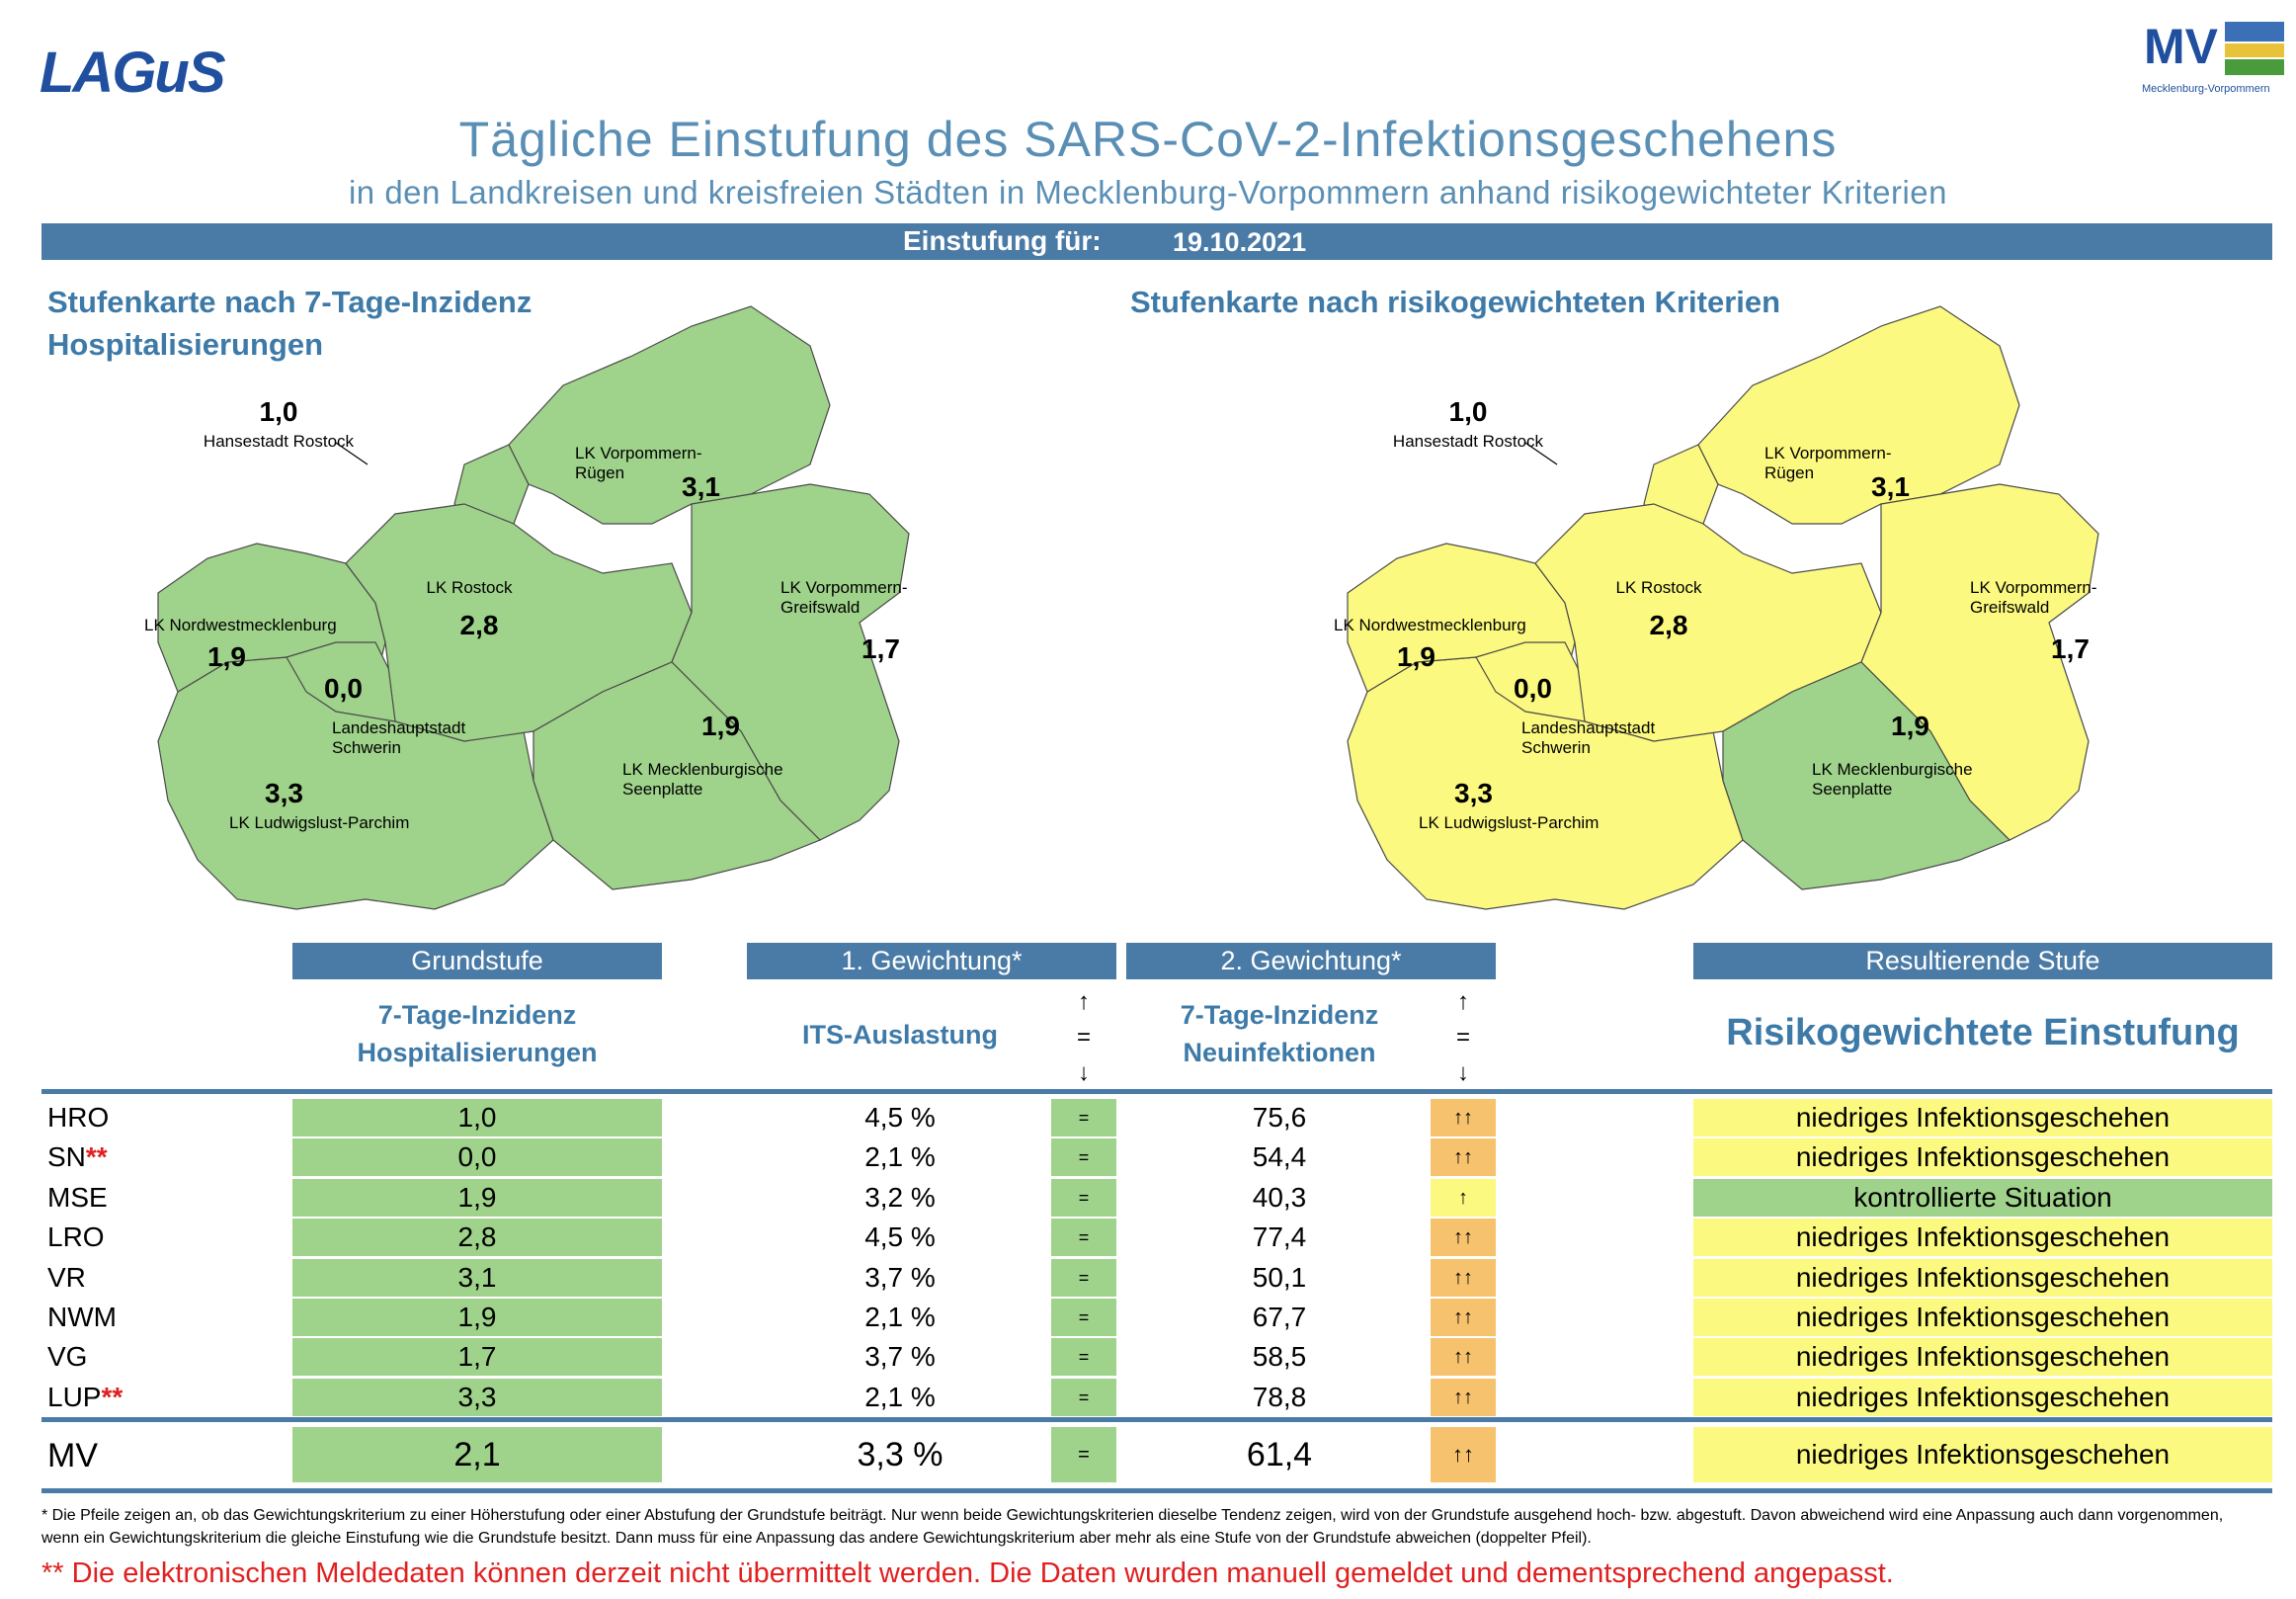 The image size is (2296, 1599). Describe the element at coordinates (1279, 1015) in the screenshot. I see `subhead-inz-line1: 7-Tage-Inzidenz` at that location.